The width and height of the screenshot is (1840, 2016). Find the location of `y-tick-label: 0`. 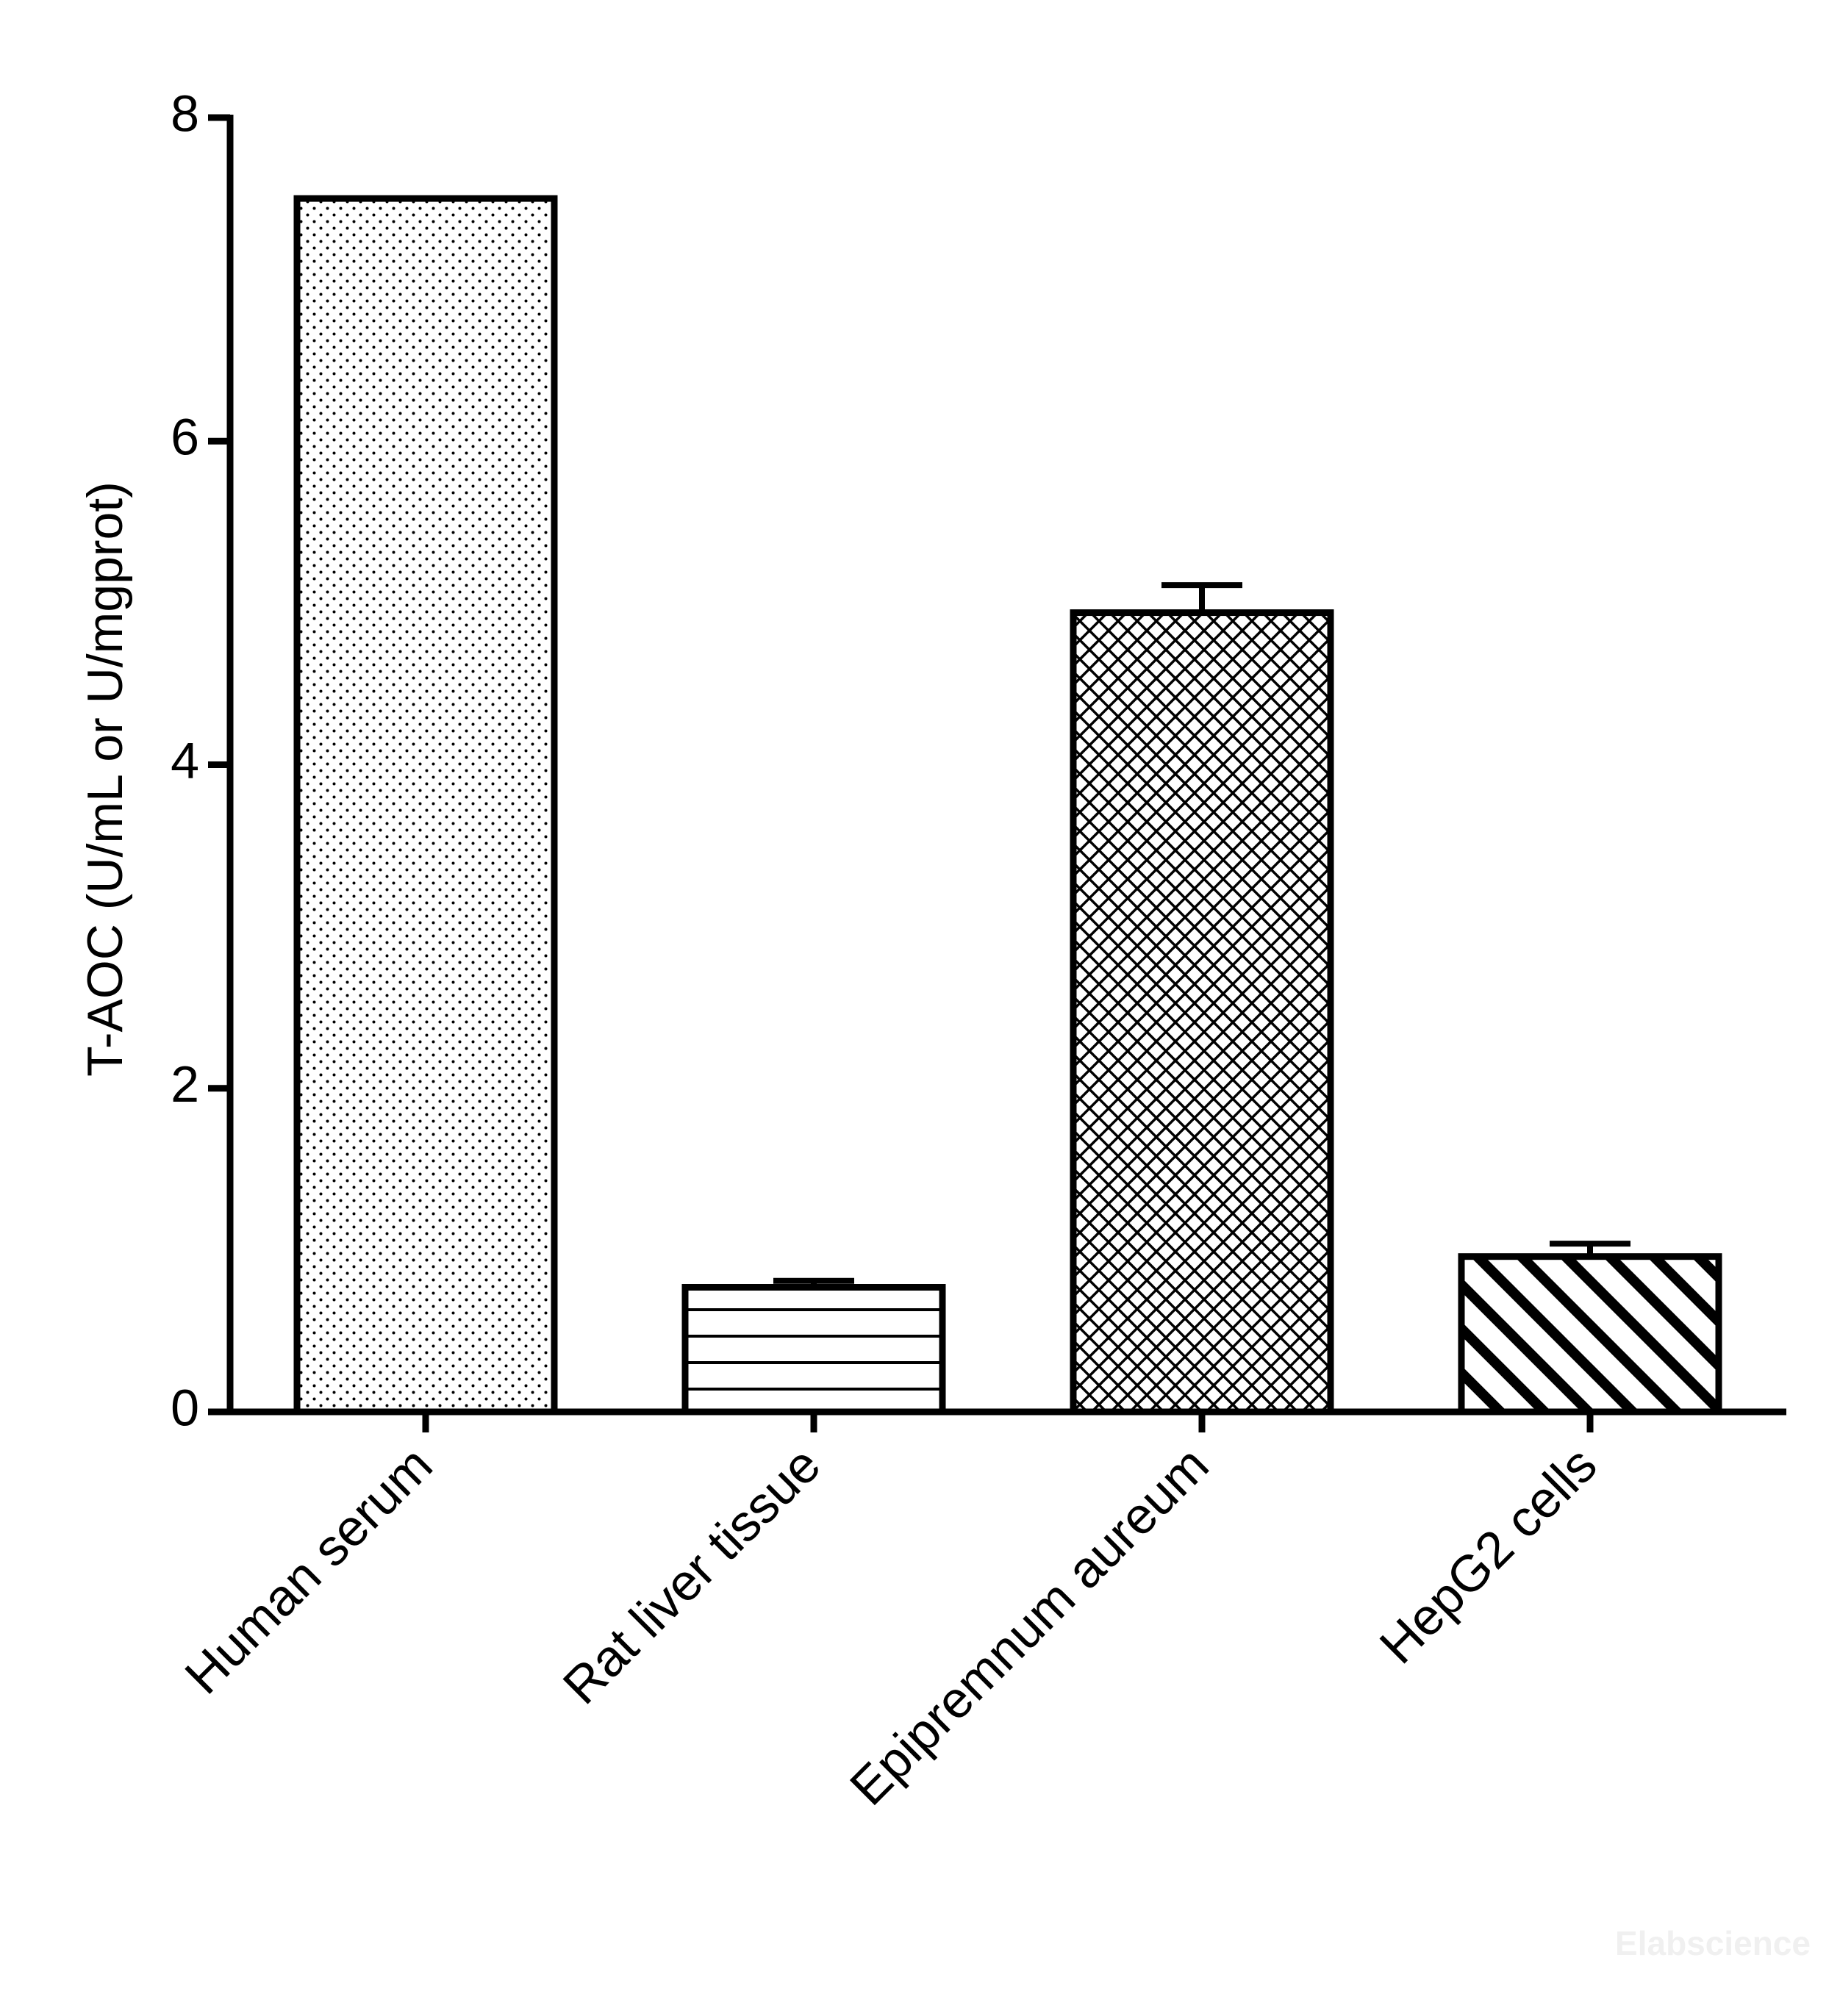

y-tick-label: 0 is located at coordinates (185, 1407).